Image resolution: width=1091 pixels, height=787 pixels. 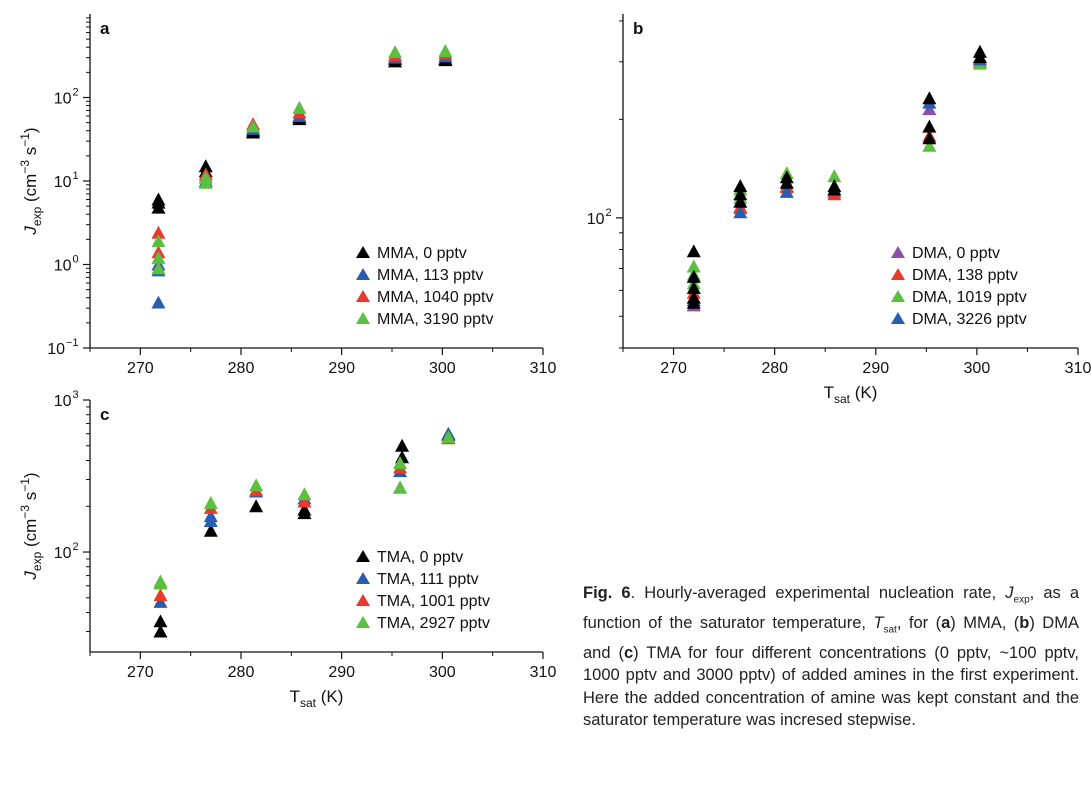 What do you see at coordinates (1078, 368) in the screenshot?
I see `x-tick-label-b: 310` at bounding box center [1078, 368].